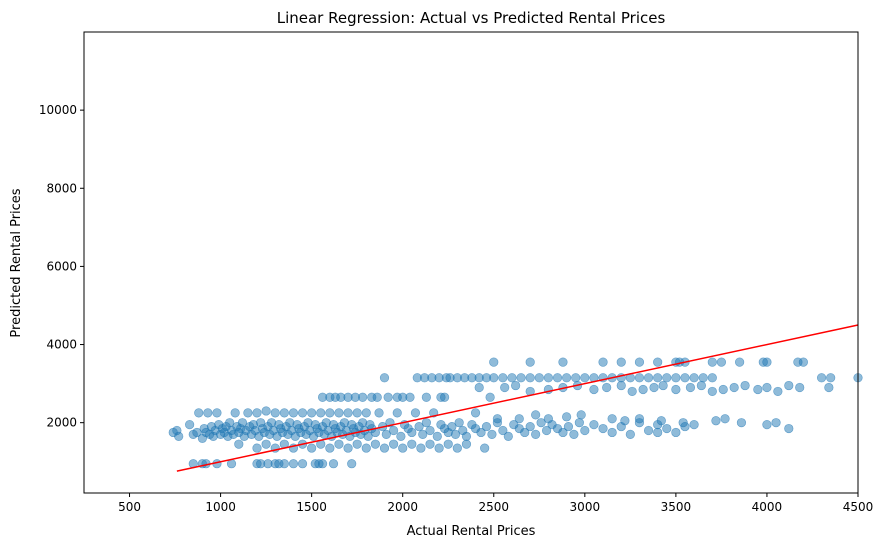  What do you see at coordinates (402, 507) in the screenshot?
I see `x-tick-label: 2000` at bounding box center [402, 507].